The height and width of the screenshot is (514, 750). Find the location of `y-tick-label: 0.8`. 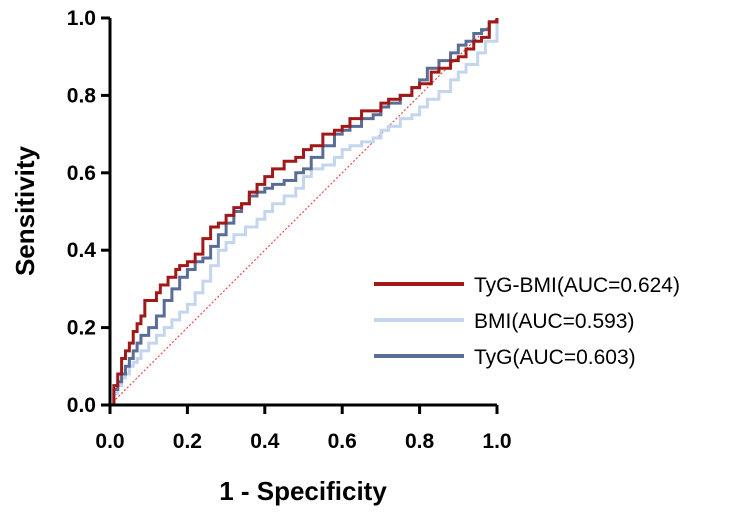

y-tick-label: 0.8 is located at coordinates (82, 95).